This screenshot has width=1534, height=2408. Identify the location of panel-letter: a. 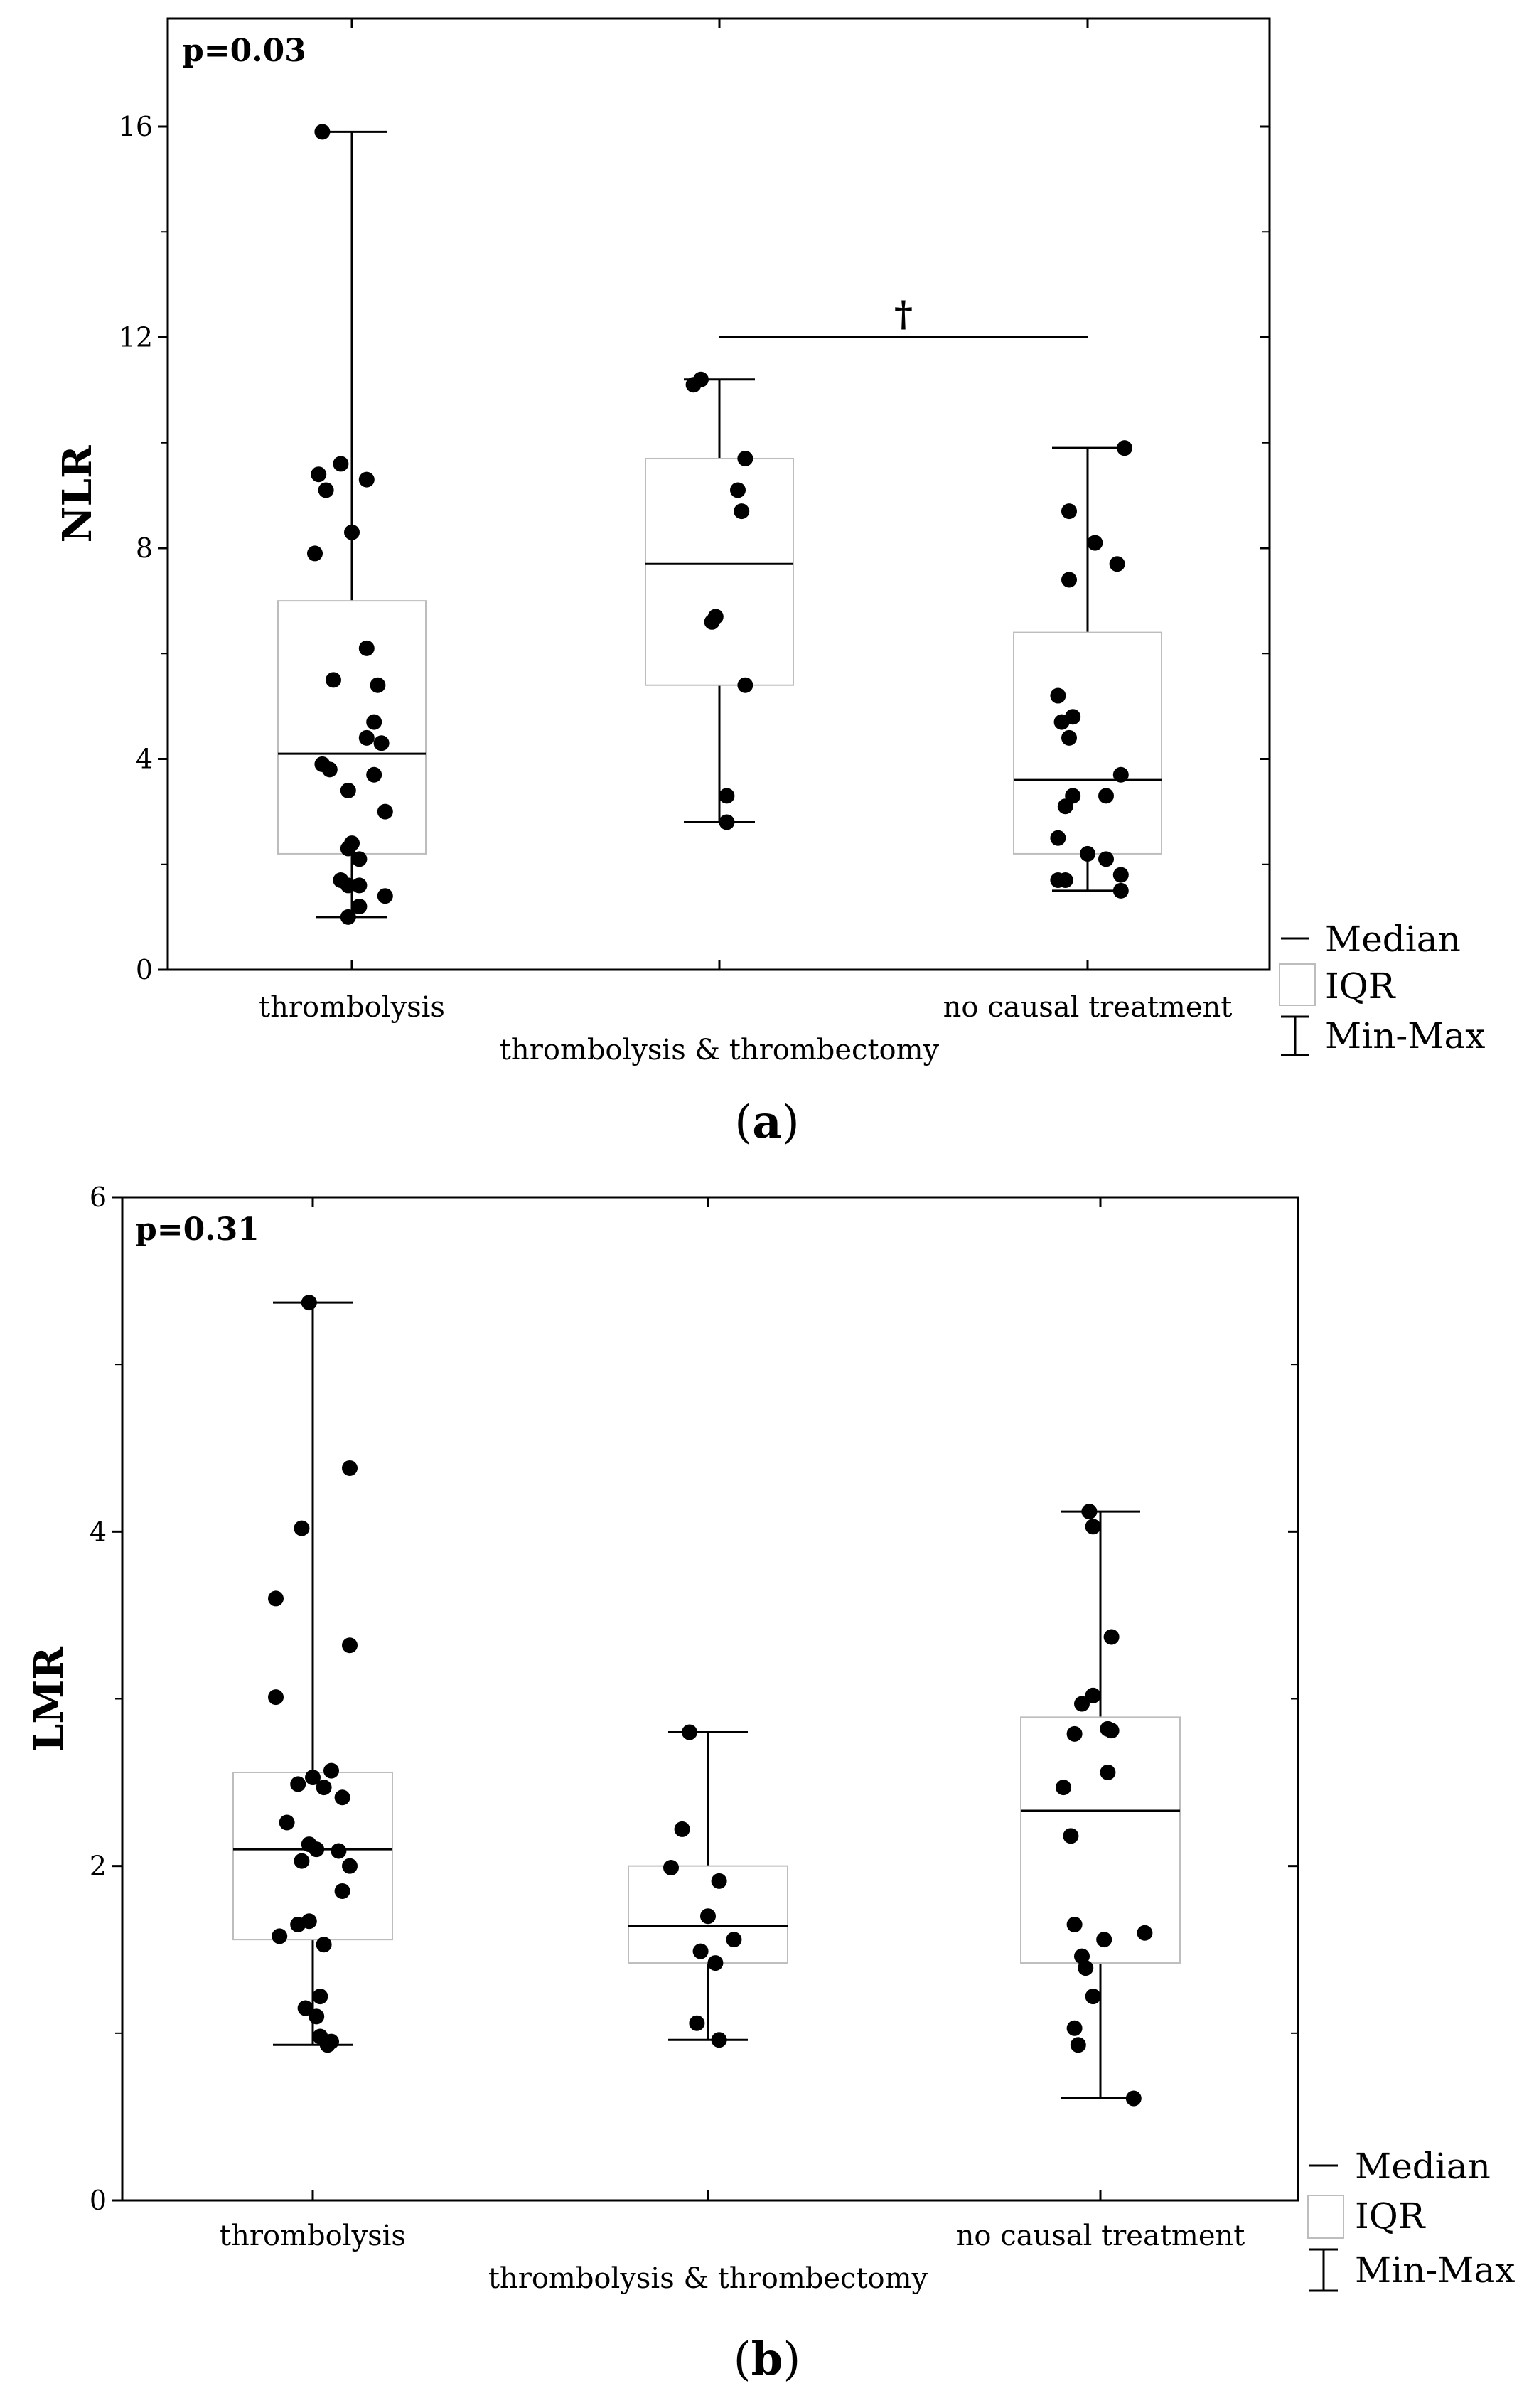
(766, 1122).